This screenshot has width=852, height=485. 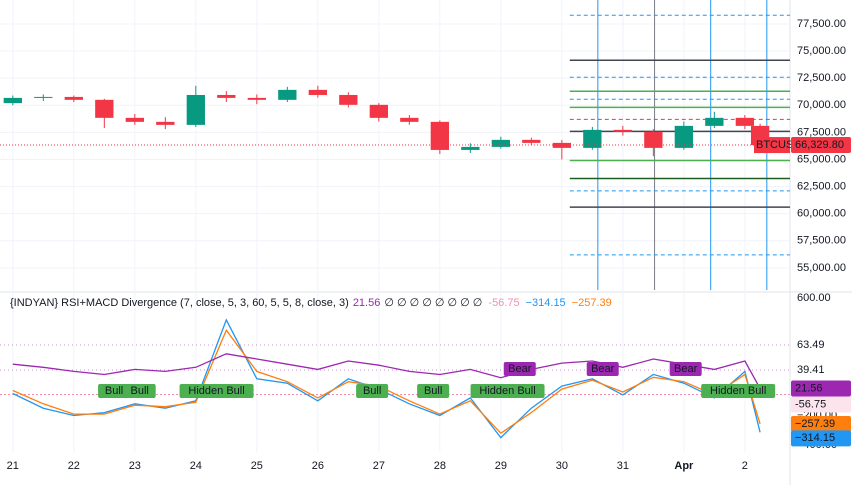 What do you see at coordinates (379, 466) in the screenshot?
I see `x-tick-label: 27` at bounding box center [379, 466].